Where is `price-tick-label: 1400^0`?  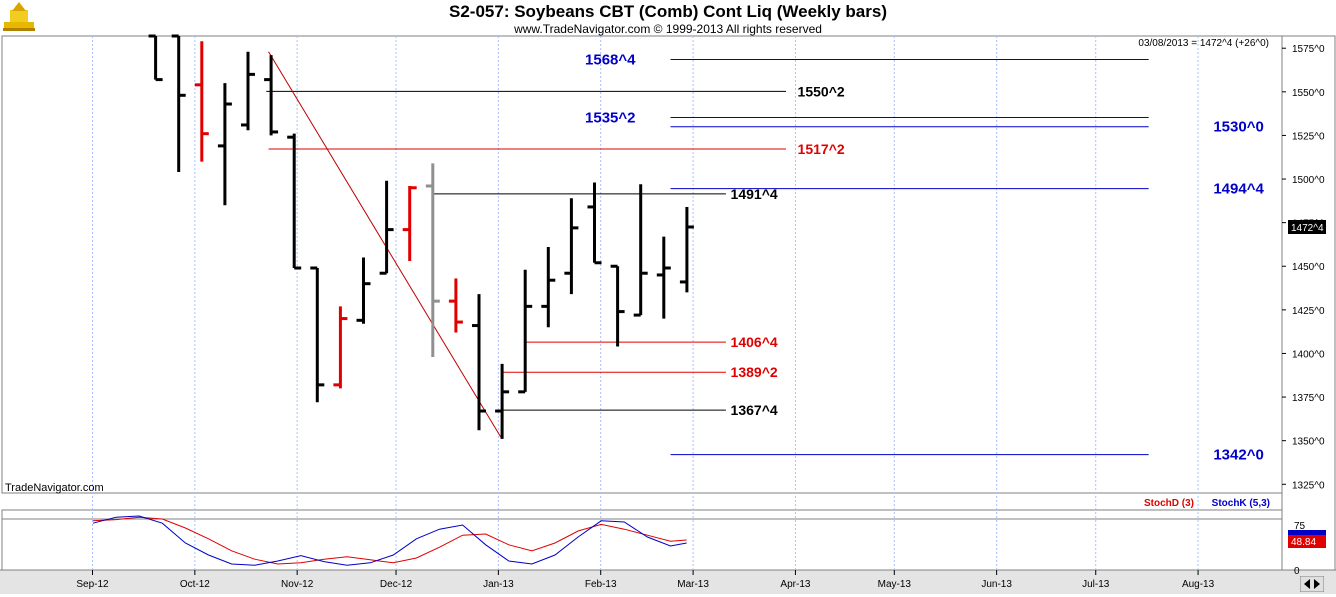
price-tick-label: 1400^0 is located at coordinates (1308, 354).